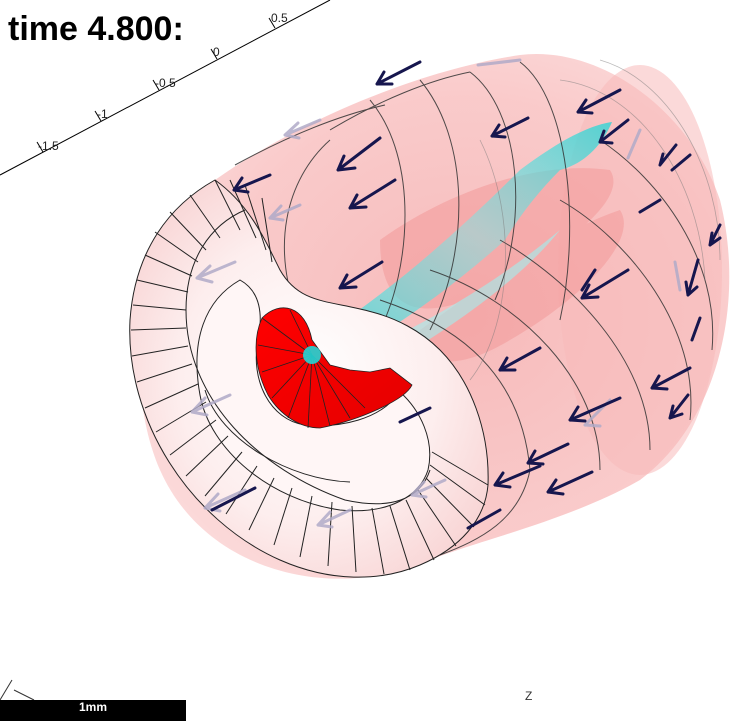  I want to click on axis-tick-label: 0.5, so click(279, 18).